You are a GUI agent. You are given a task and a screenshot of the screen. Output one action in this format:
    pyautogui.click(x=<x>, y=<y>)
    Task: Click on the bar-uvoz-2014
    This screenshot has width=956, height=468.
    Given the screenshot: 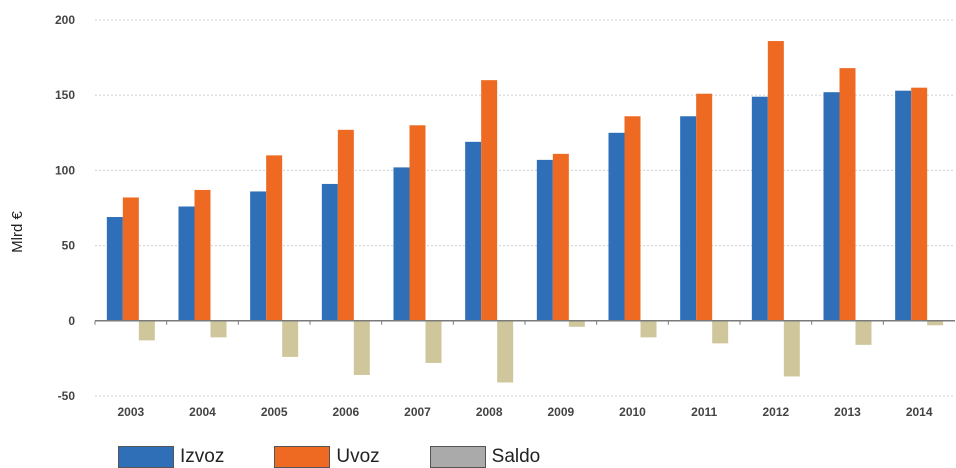 What is the action you would take?
    pyautogui.click(x=919, y=204)
    